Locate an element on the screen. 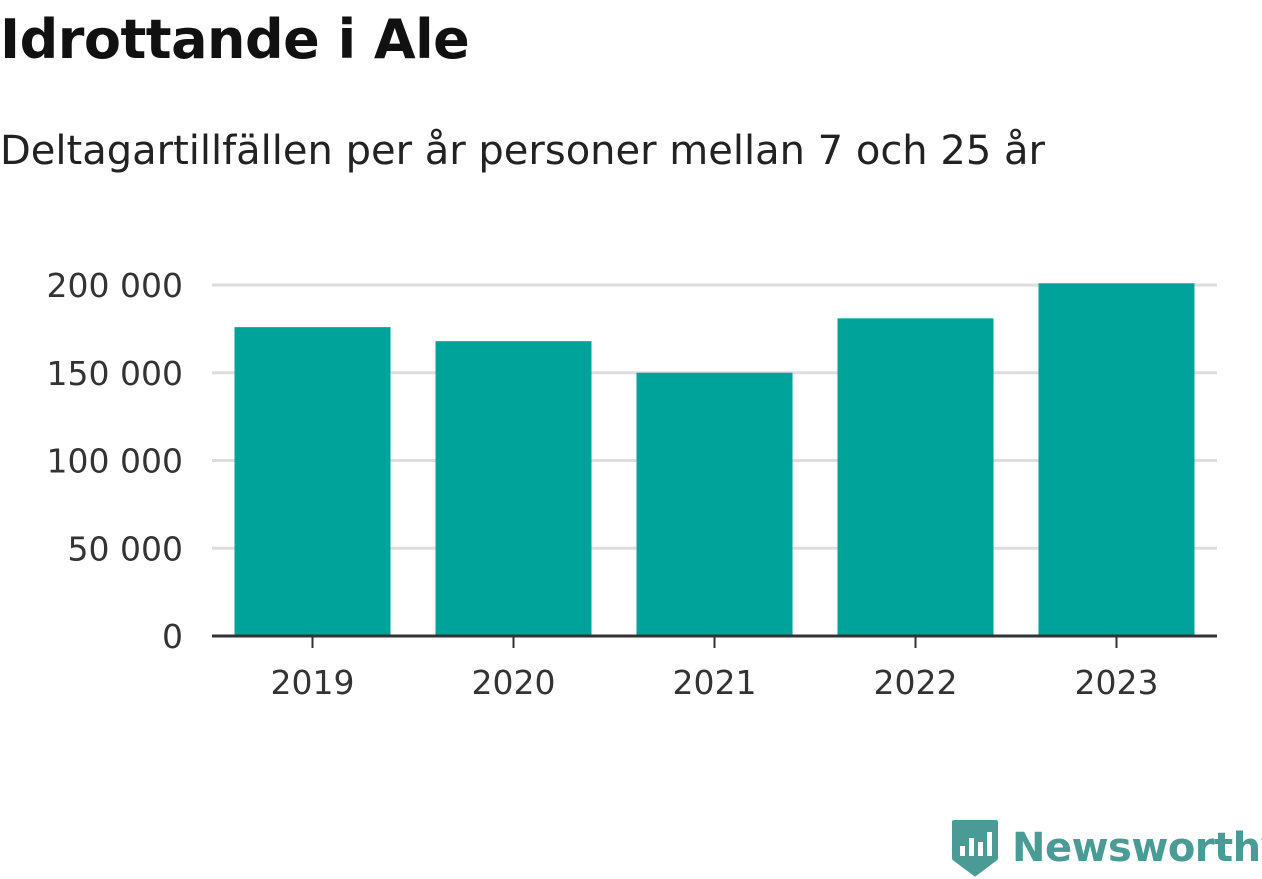  y-tick-label: 100 000 is located at coordinates (115, 461).